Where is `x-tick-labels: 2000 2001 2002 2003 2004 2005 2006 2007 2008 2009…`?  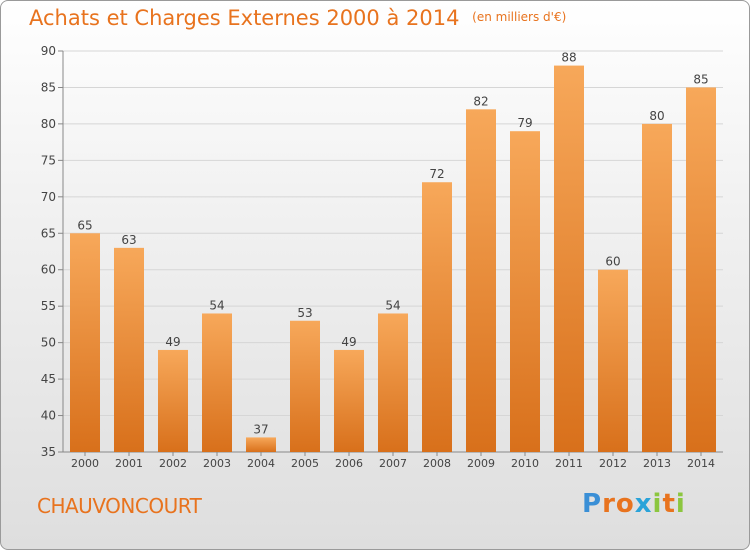
x-tick-labels: 2000 2001 2002 2003 2004 2005 2006 2007 2008 2009… is located at coordinates (393, 461).